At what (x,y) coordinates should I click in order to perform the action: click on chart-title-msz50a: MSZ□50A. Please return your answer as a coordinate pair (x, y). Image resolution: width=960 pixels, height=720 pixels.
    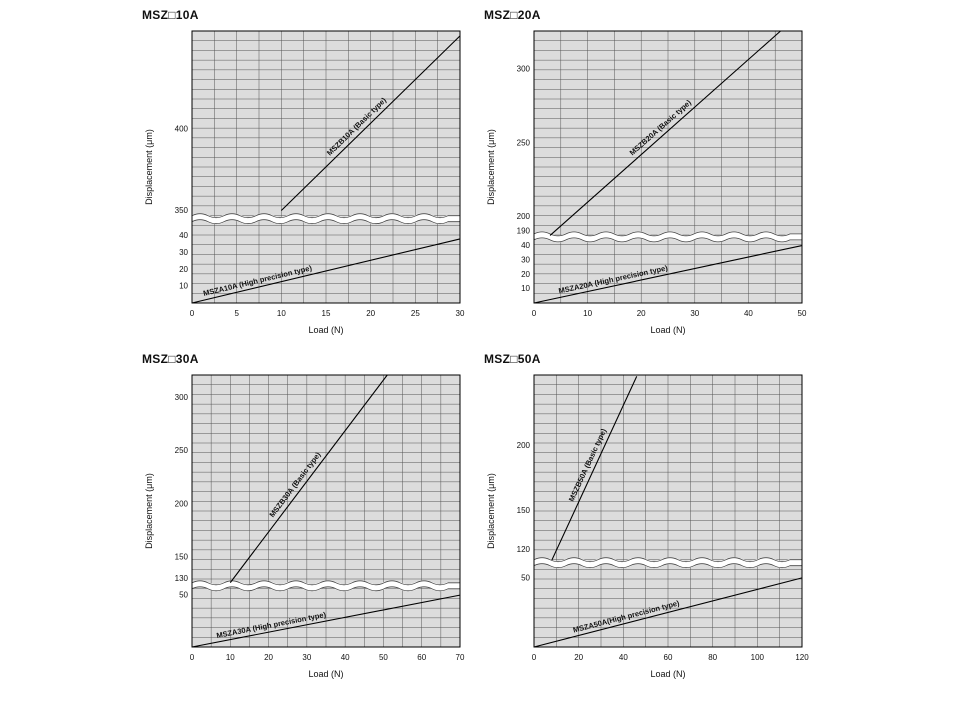
    Looking at the image, I should click on (512, 359).